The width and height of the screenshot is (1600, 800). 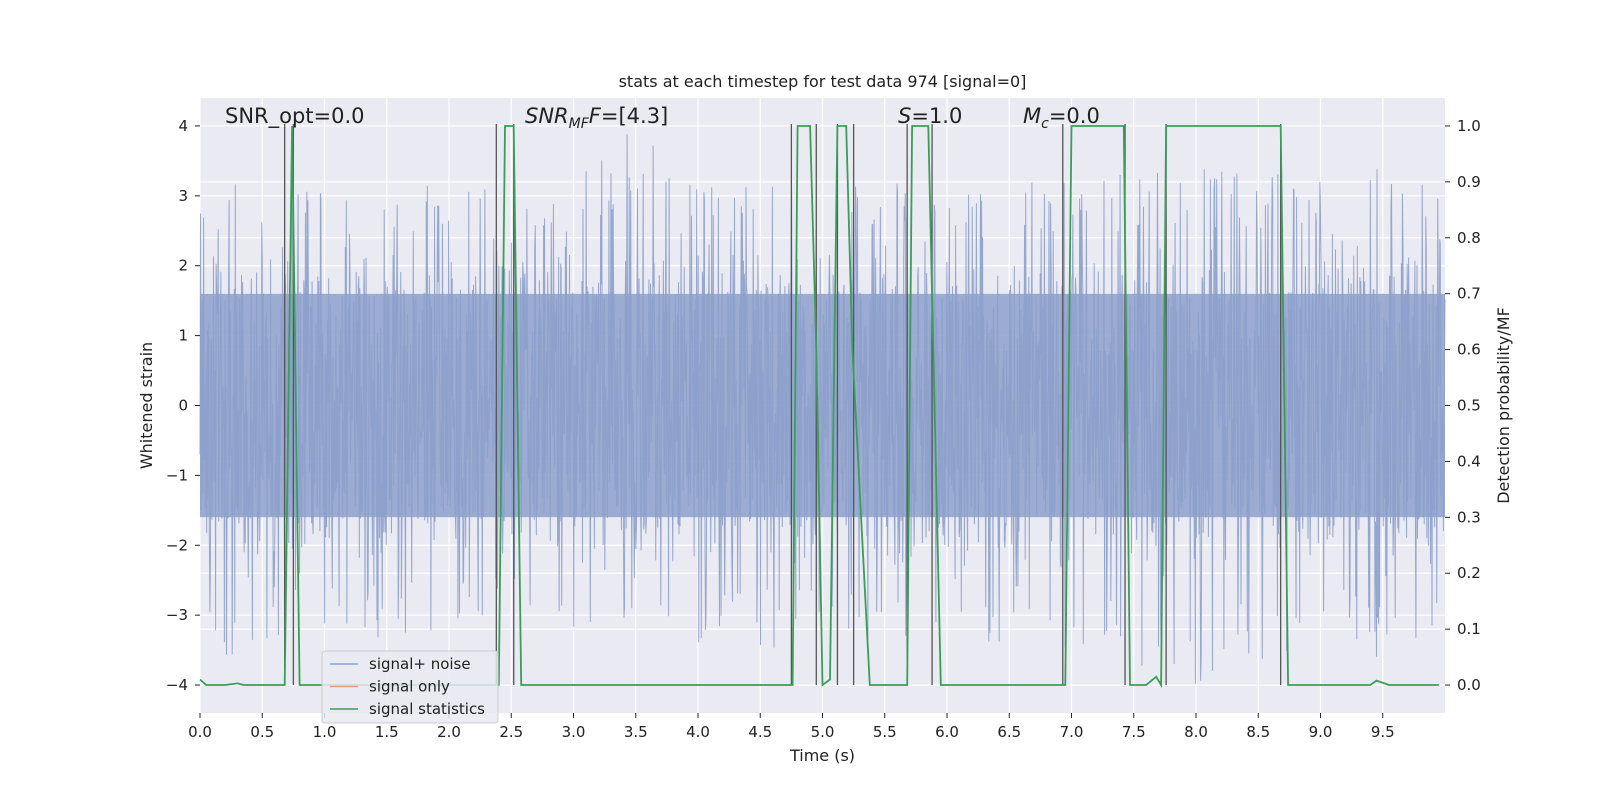 I want to click on annotation-s: S=1.0, so click(x=930, y=116).